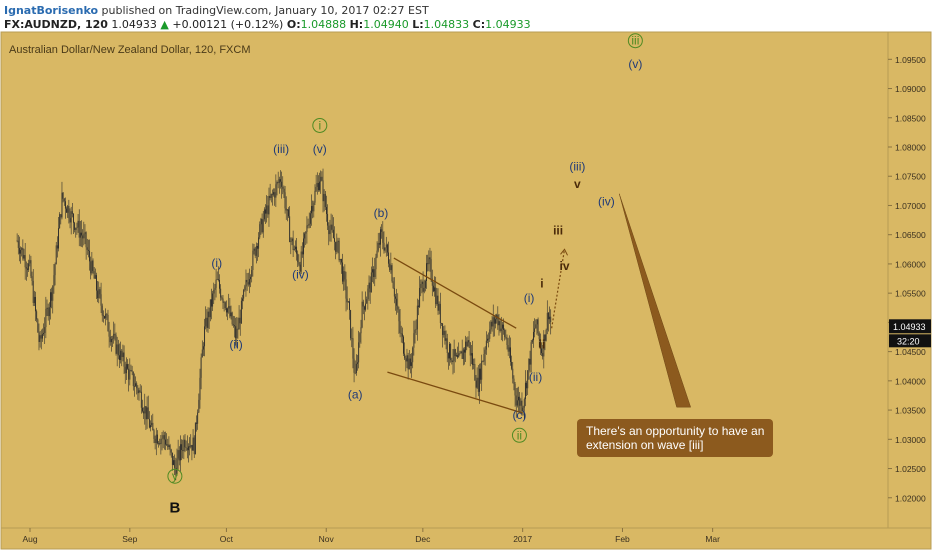 This screenshot has width=932, height=550. Describe the element at coordinates (910, 352) in the screenshot. I see `y-tick-label: 1.04500` at that location.